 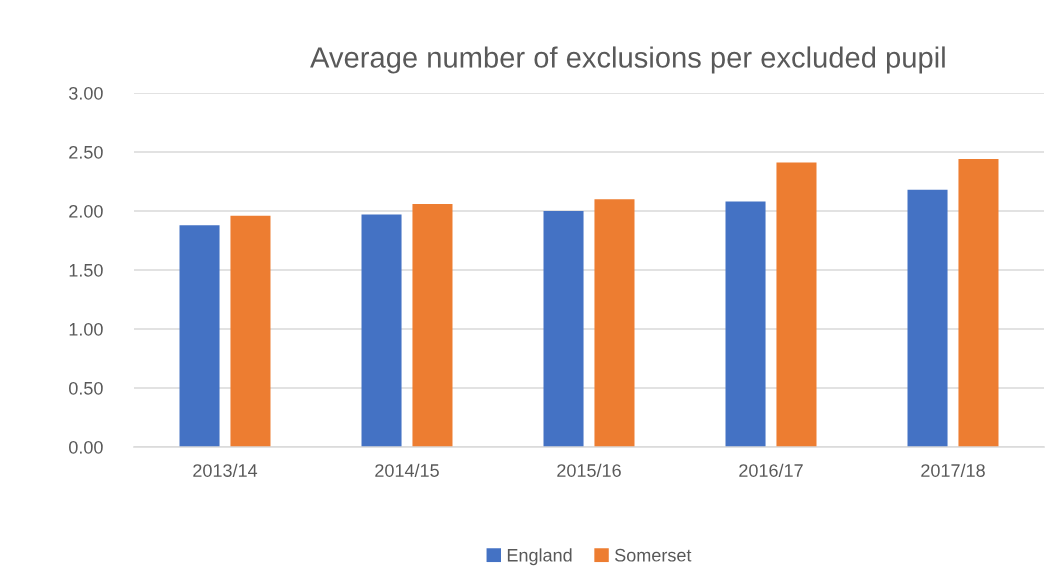 What do you see at coordinates (589, 470) in the screenshot?
I see `x-tick-label: 2015/16` at bounding box center [589, 470].